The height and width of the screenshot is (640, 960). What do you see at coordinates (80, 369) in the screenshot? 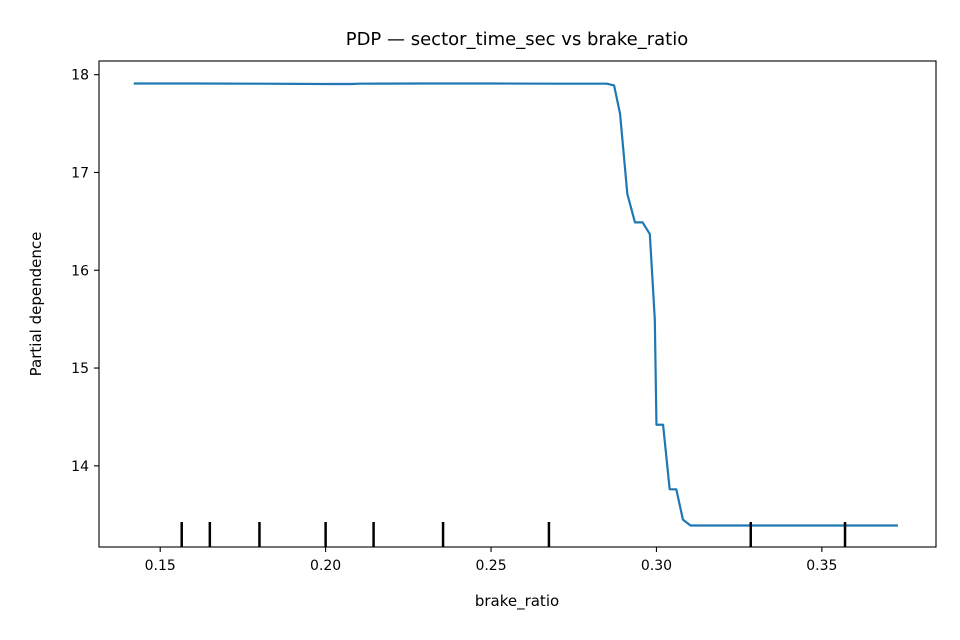
I see `y-tick-label-1: 15` at bounding box center [80, 369].